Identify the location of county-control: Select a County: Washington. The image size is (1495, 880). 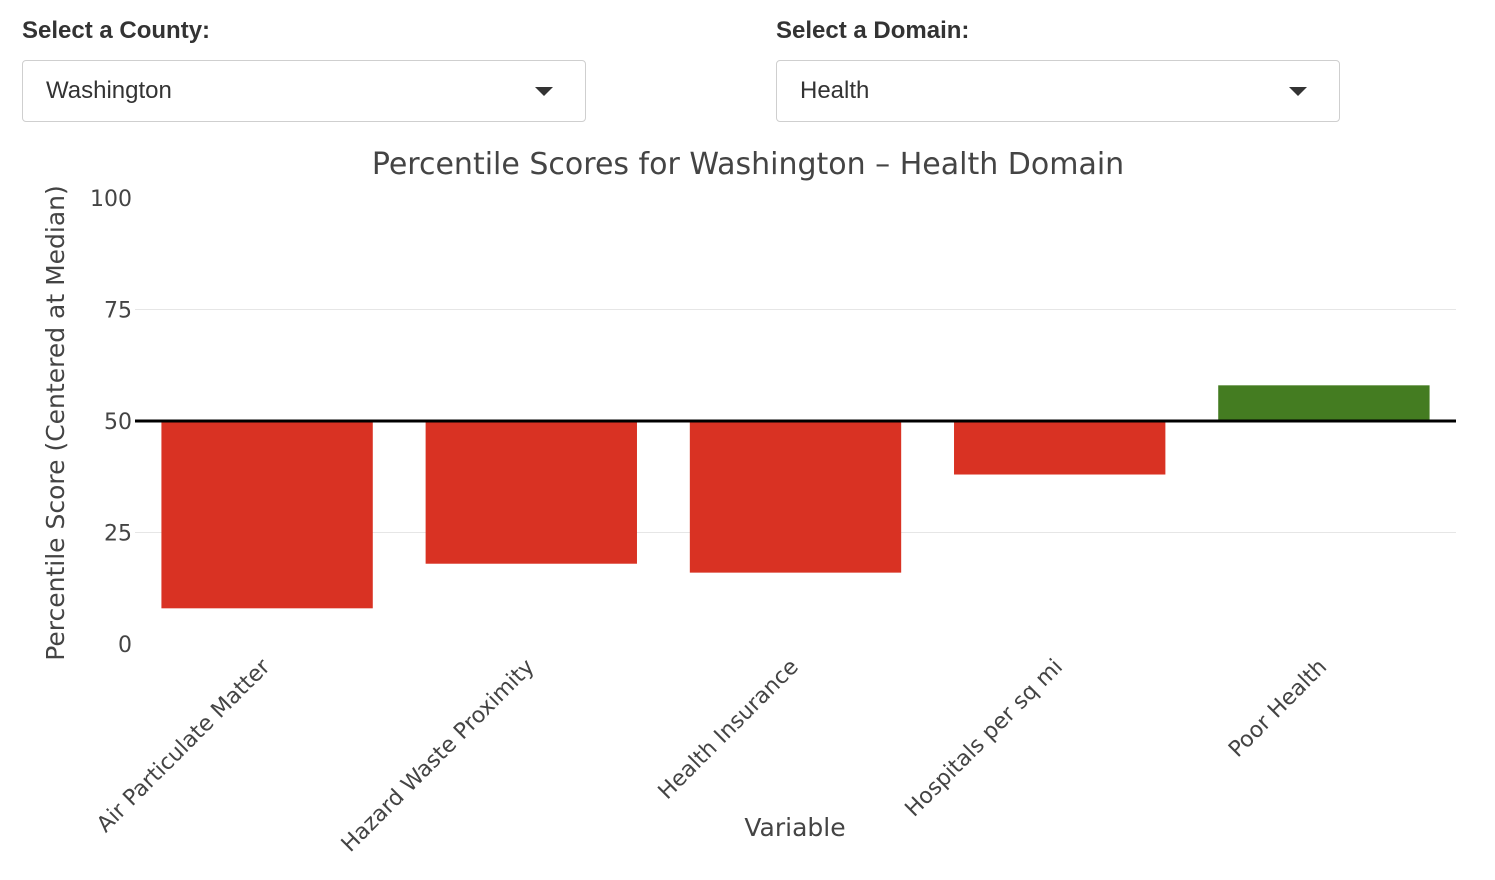
(304, 69).